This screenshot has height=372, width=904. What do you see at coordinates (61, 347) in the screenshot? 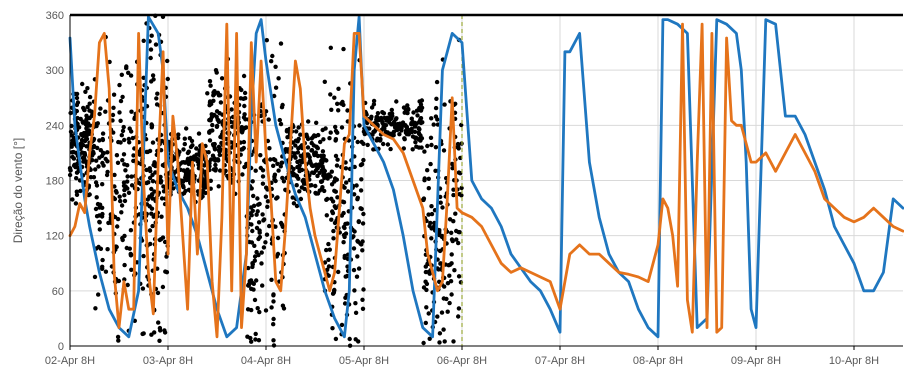
I see `y-tick-label: 0` at bounding box center [61, 347].